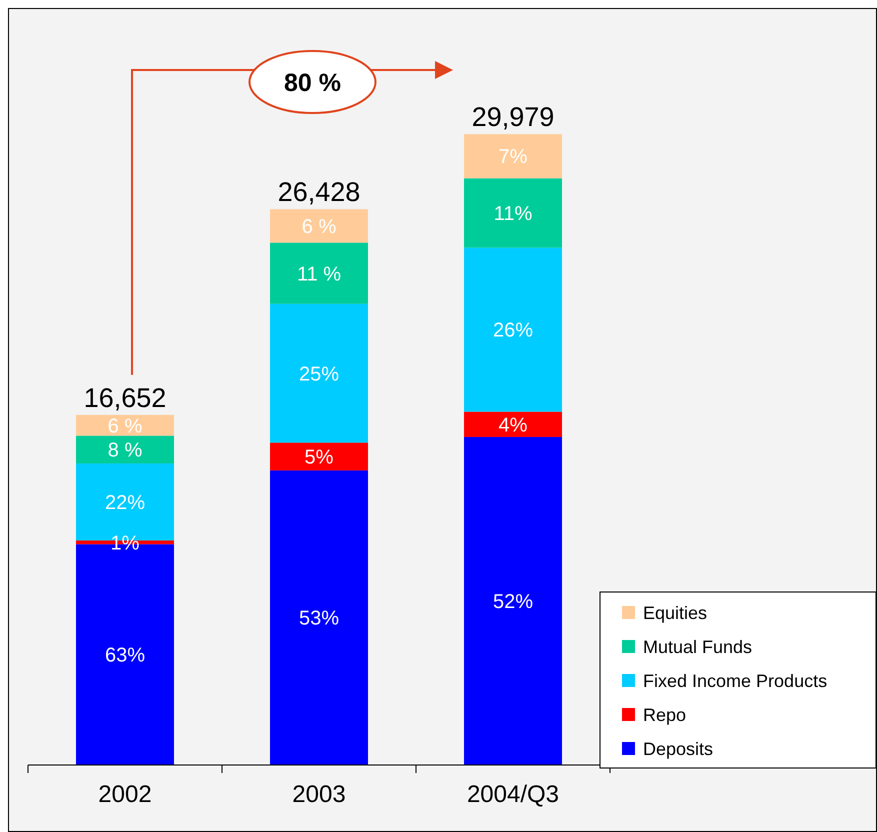 The width and height of the screenshot is (877, 832). I want to click on annotation: 5%, so click(319, 457).